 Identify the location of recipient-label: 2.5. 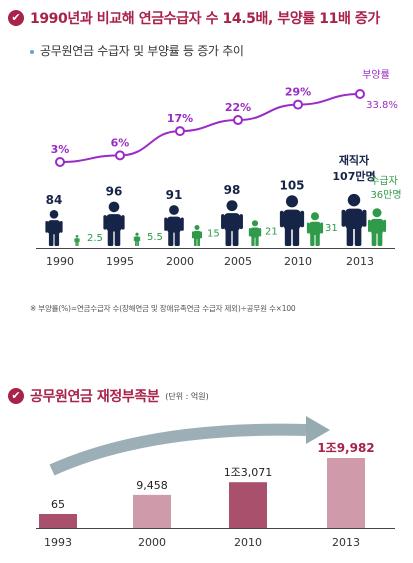
(95, 238).